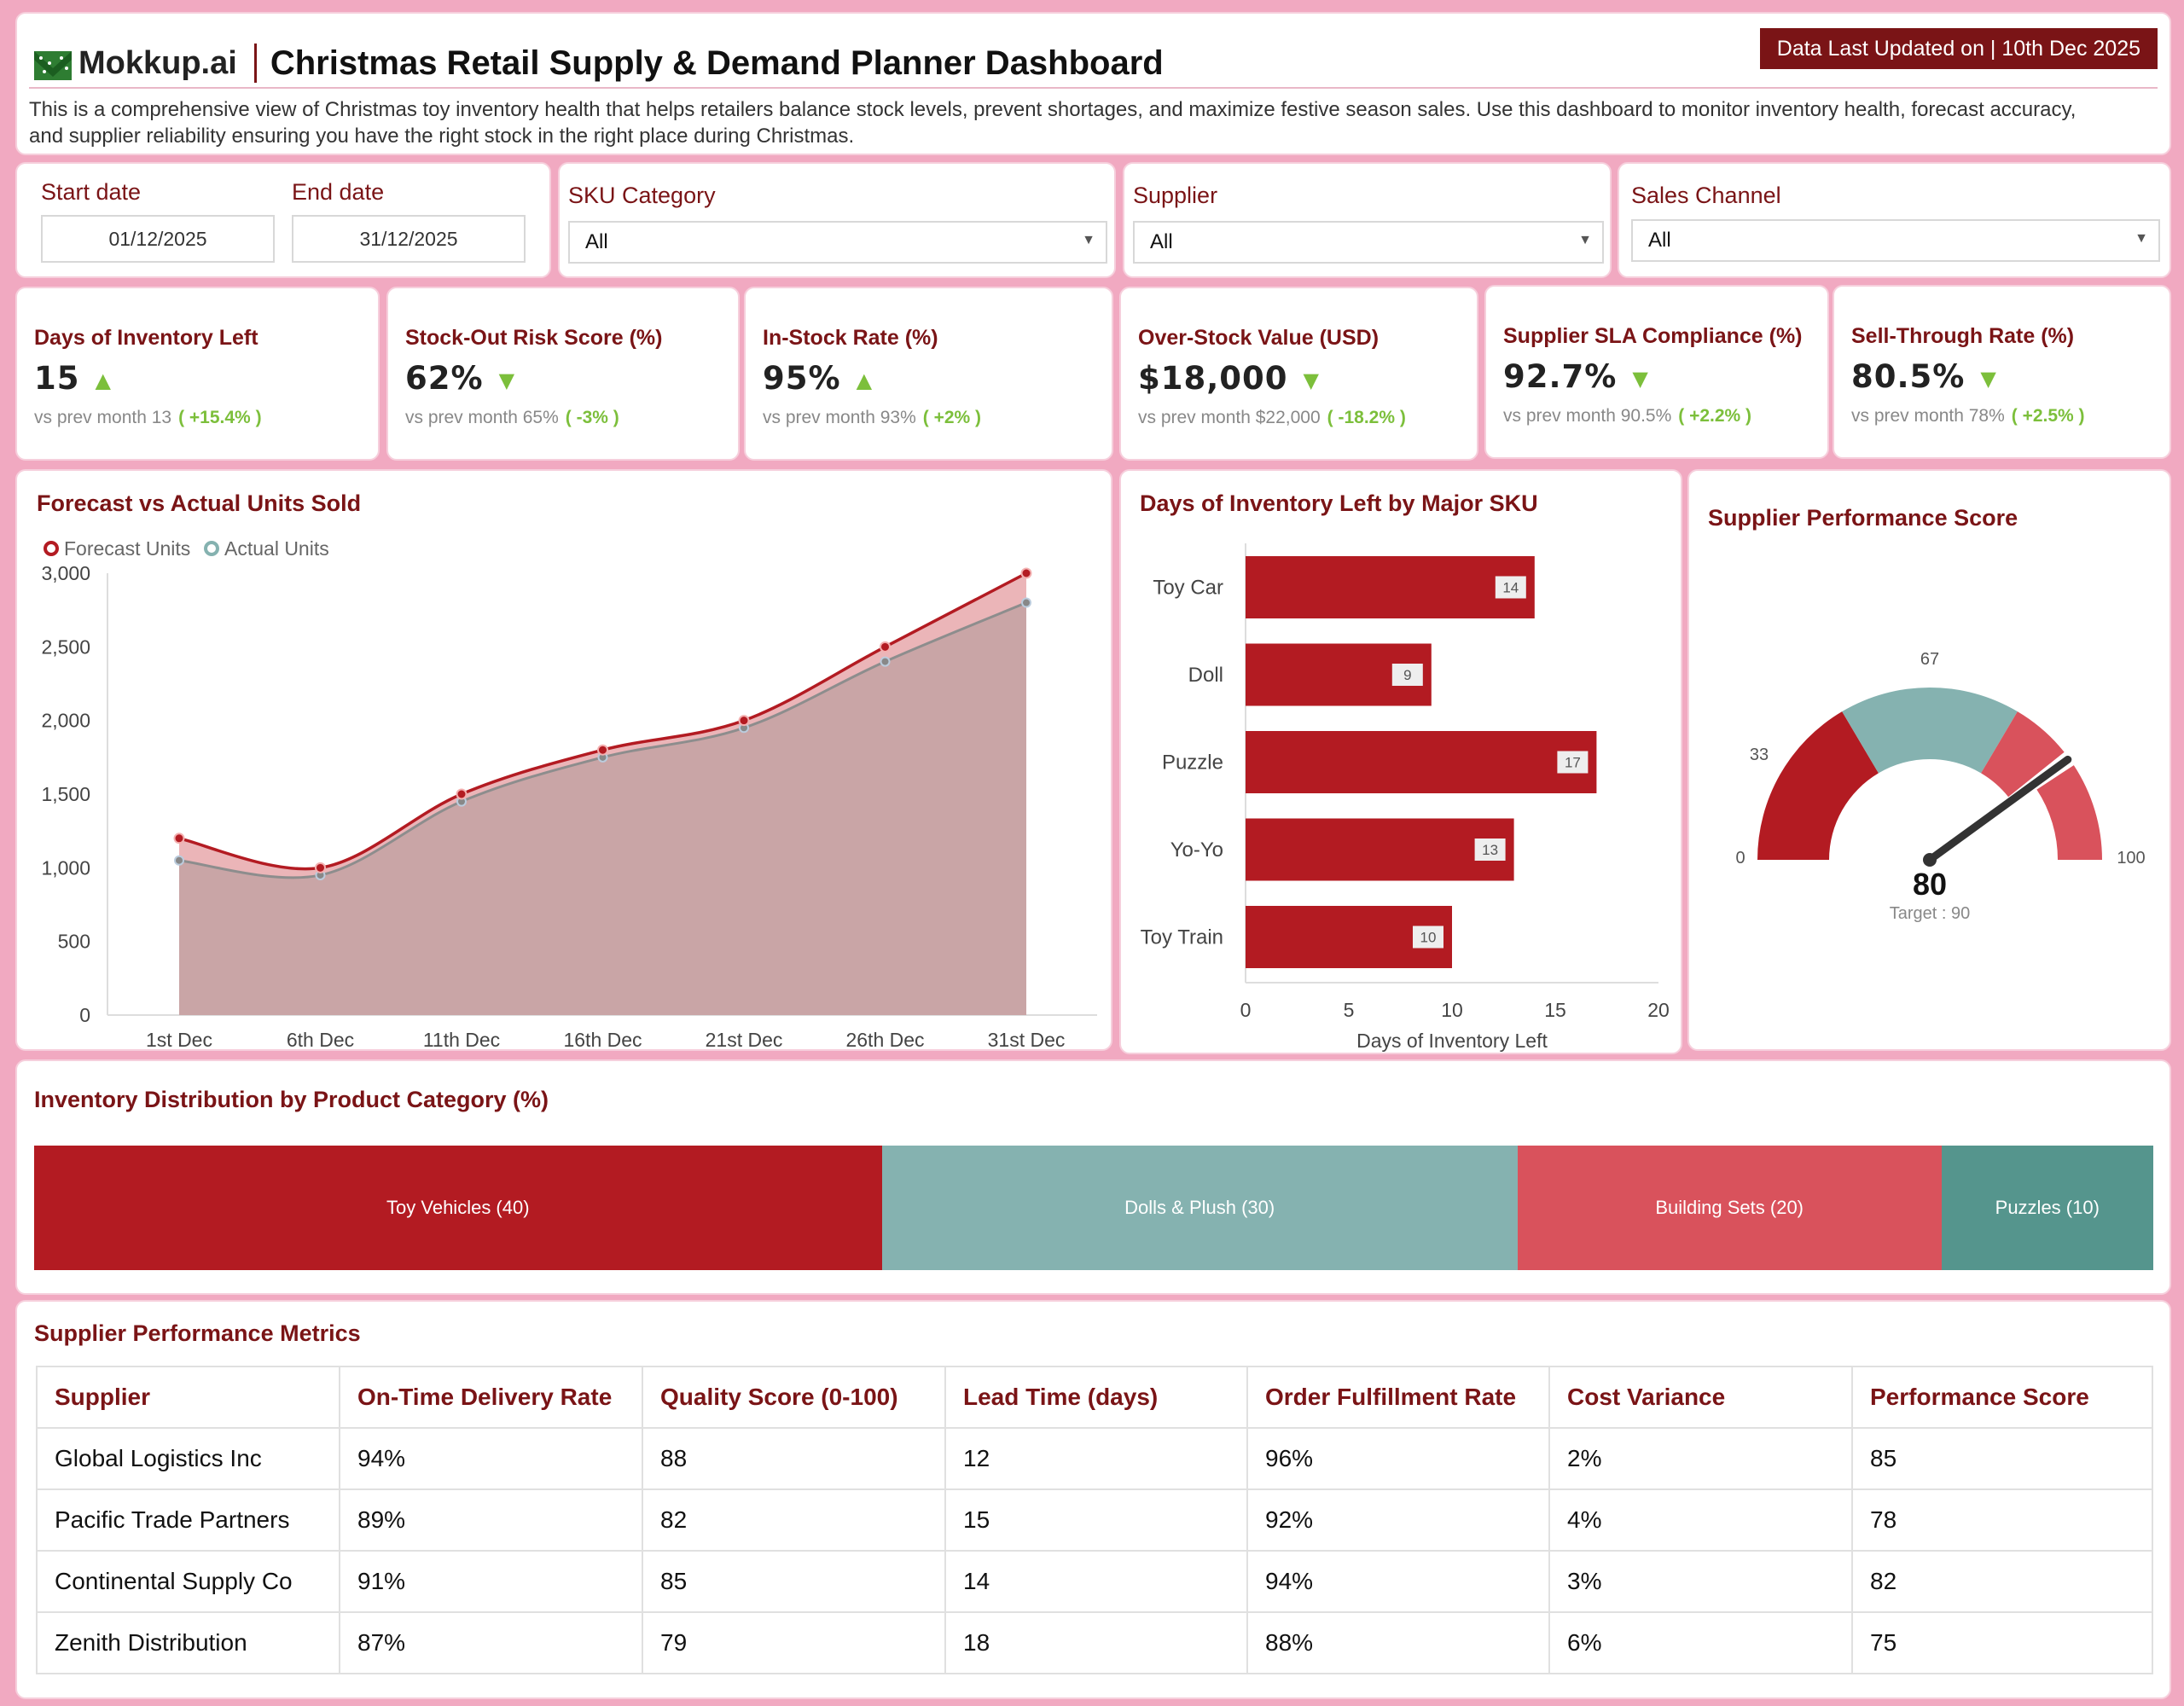  Describe the element at coordinates (1999, 810) in the screenshot. I see `gauge-needle` at that location.